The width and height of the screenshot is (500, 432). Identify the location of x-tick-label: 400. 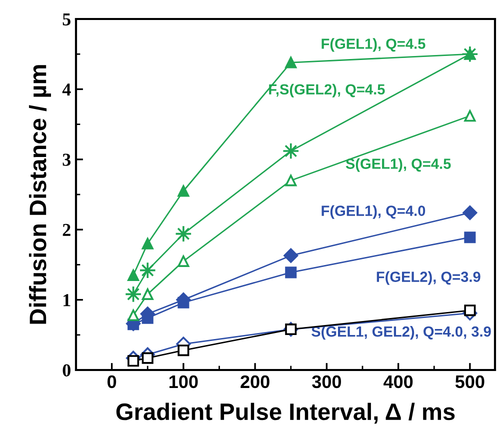
(398, 381).